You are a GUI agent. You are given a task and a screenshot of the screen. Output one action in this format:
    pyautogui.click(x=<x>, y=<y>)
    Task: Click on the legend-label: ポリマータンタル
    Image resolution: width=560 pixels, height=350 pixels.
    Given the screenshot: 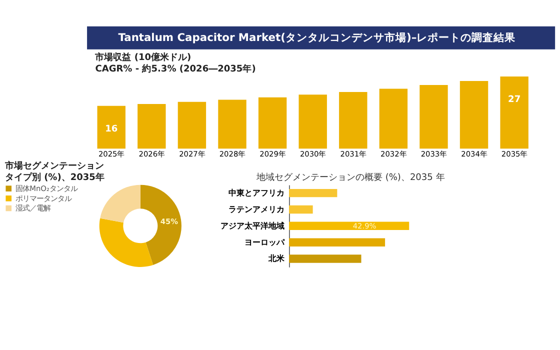 What is the action you would take?
    pyautogui.click(x=44, y=198)
    